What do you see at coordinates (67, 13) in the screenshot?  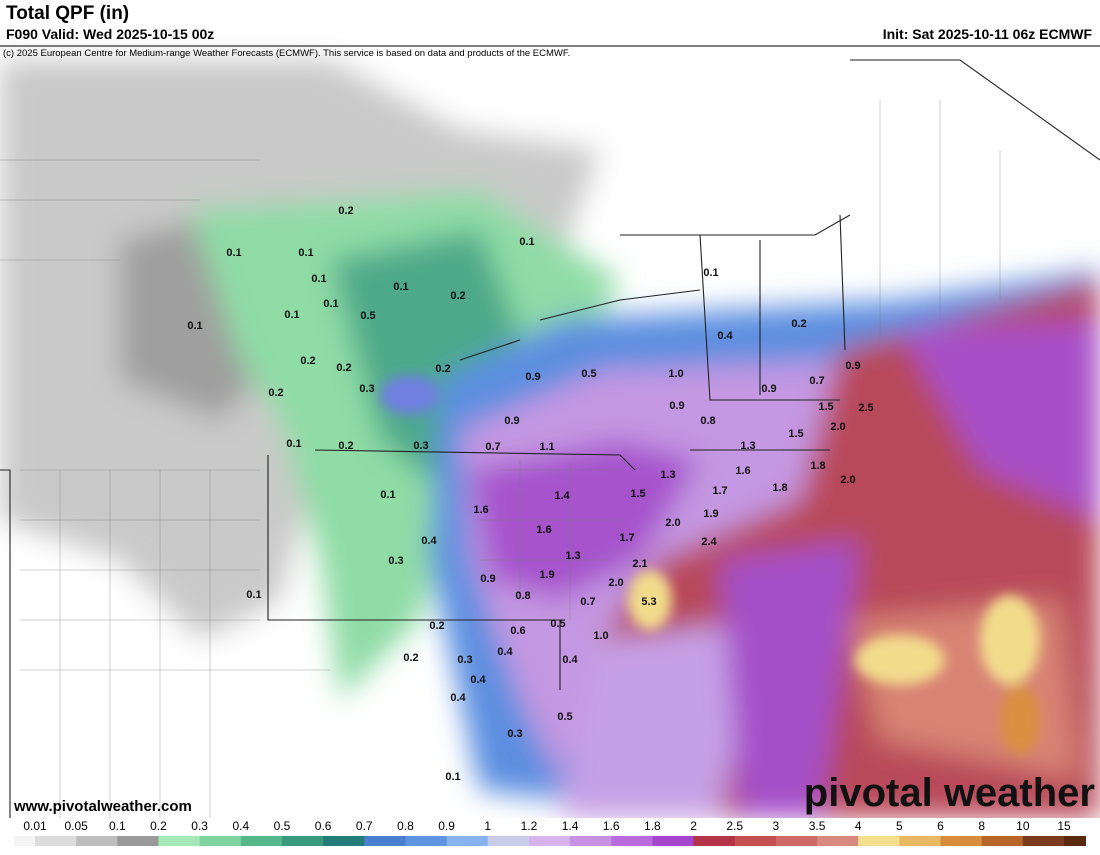 I see `title: Total QPF (in)` at bounding box center [67, 13].